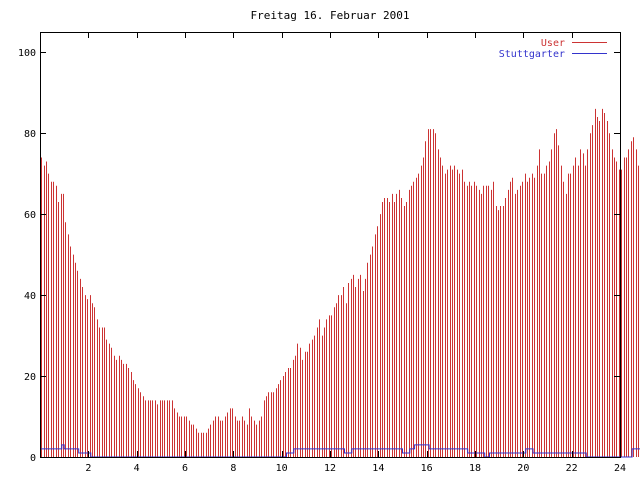 The height and width of the screenshot is (480, 640). Describe the element at coordinates (27, 53) in the screenshot. I see `y-tick-label: 100` at that location.